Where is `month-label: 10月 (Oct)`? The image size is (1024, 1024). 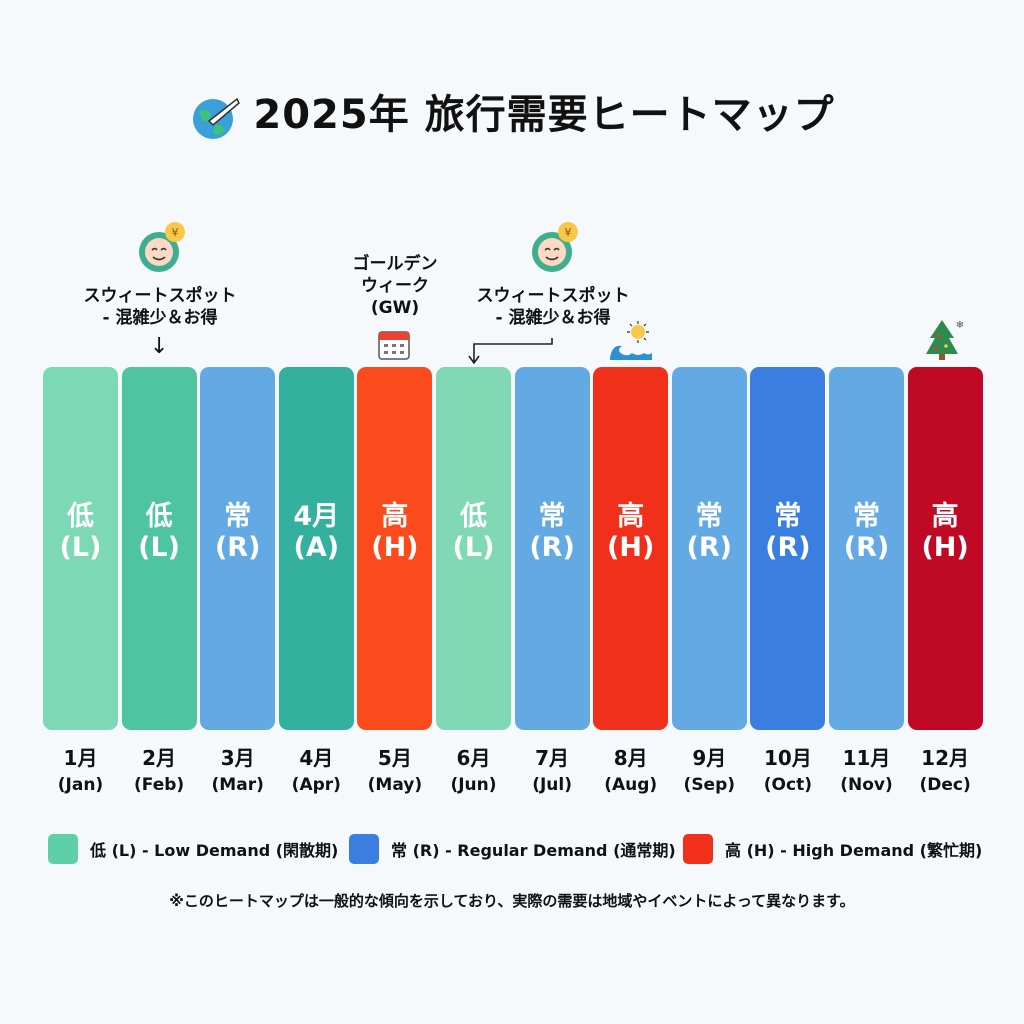 month-label: 10月 (Oct) is located at coordinates (788, 768).